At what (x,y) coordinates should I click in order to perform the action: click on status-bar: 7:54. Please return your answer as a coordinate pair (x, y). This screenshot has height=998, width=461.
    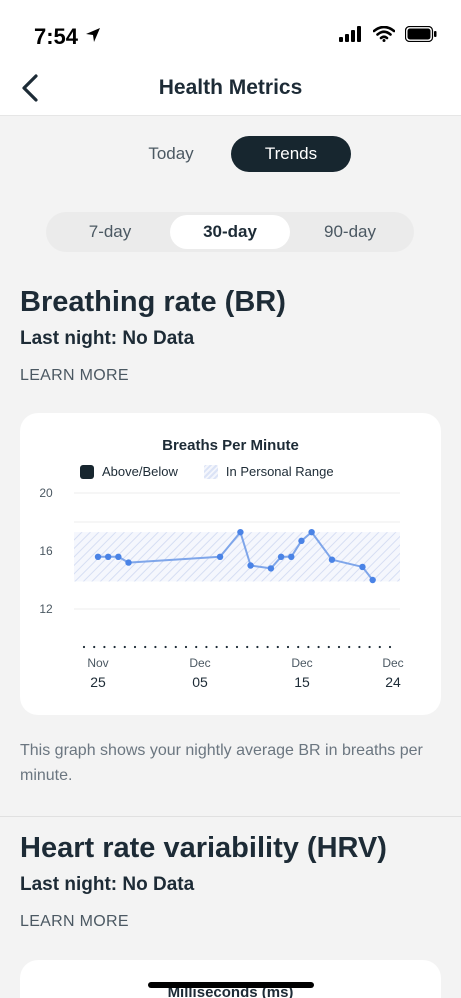
    Looking at the image, I should click on (230, 35).